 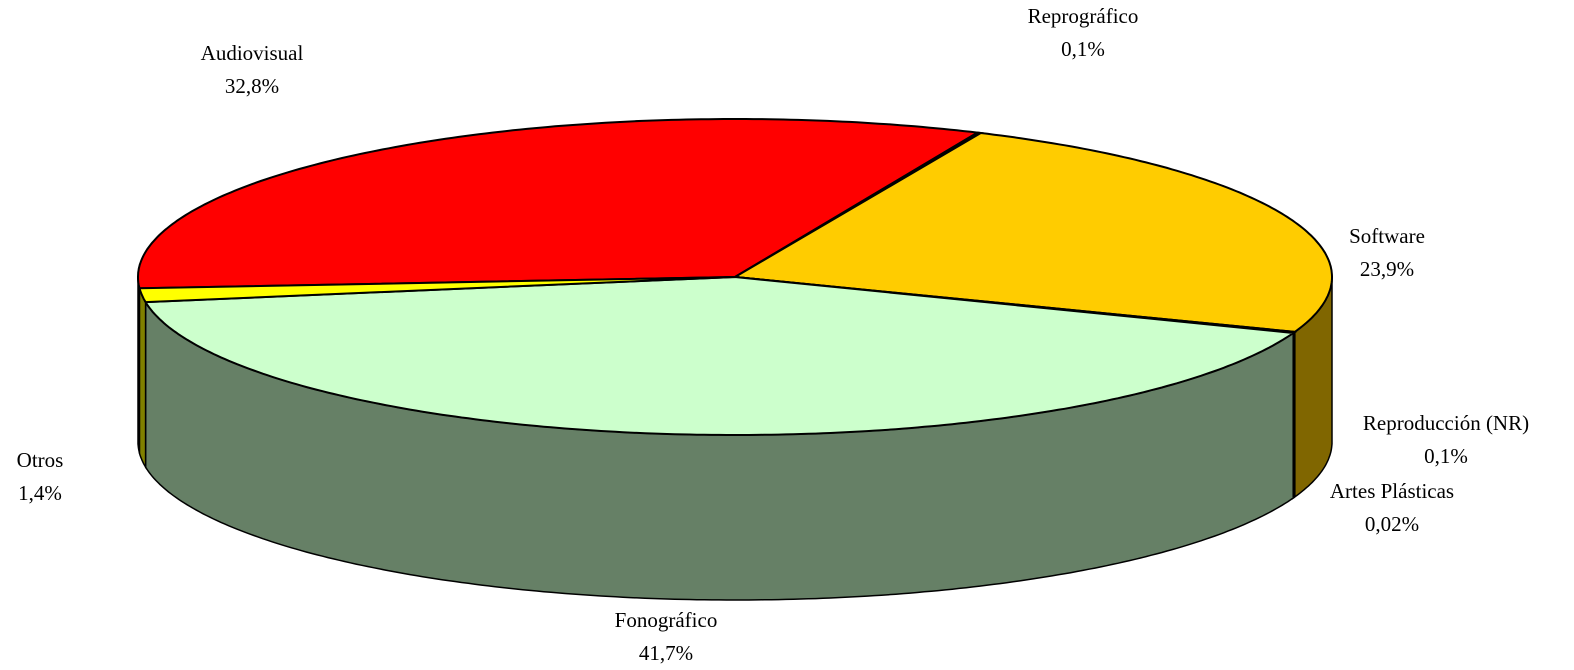 I want to click on pie-side, so click(x=142, y=379).